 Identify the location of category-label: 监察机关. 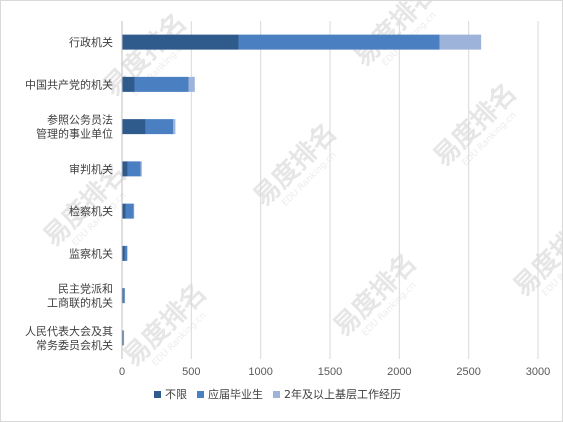
(91, 253).